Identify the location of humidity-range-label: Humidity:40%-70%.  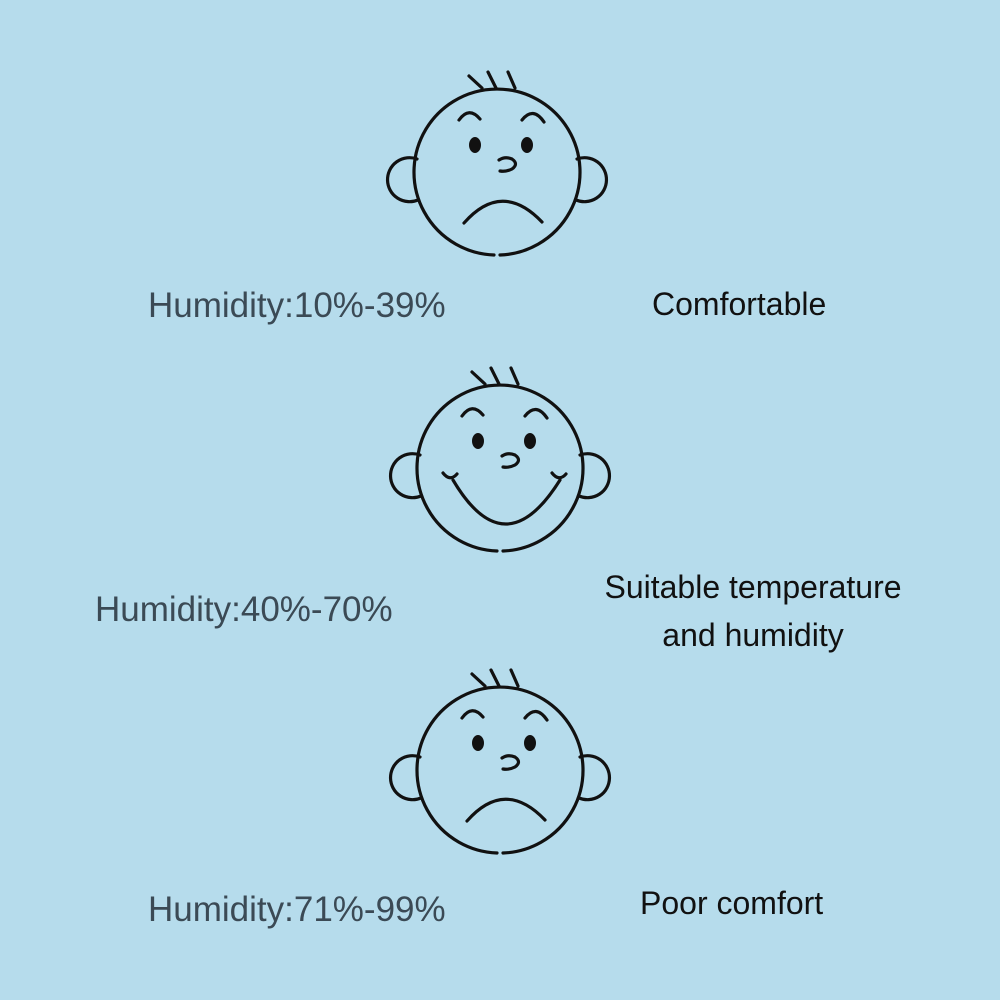
(244, 609).